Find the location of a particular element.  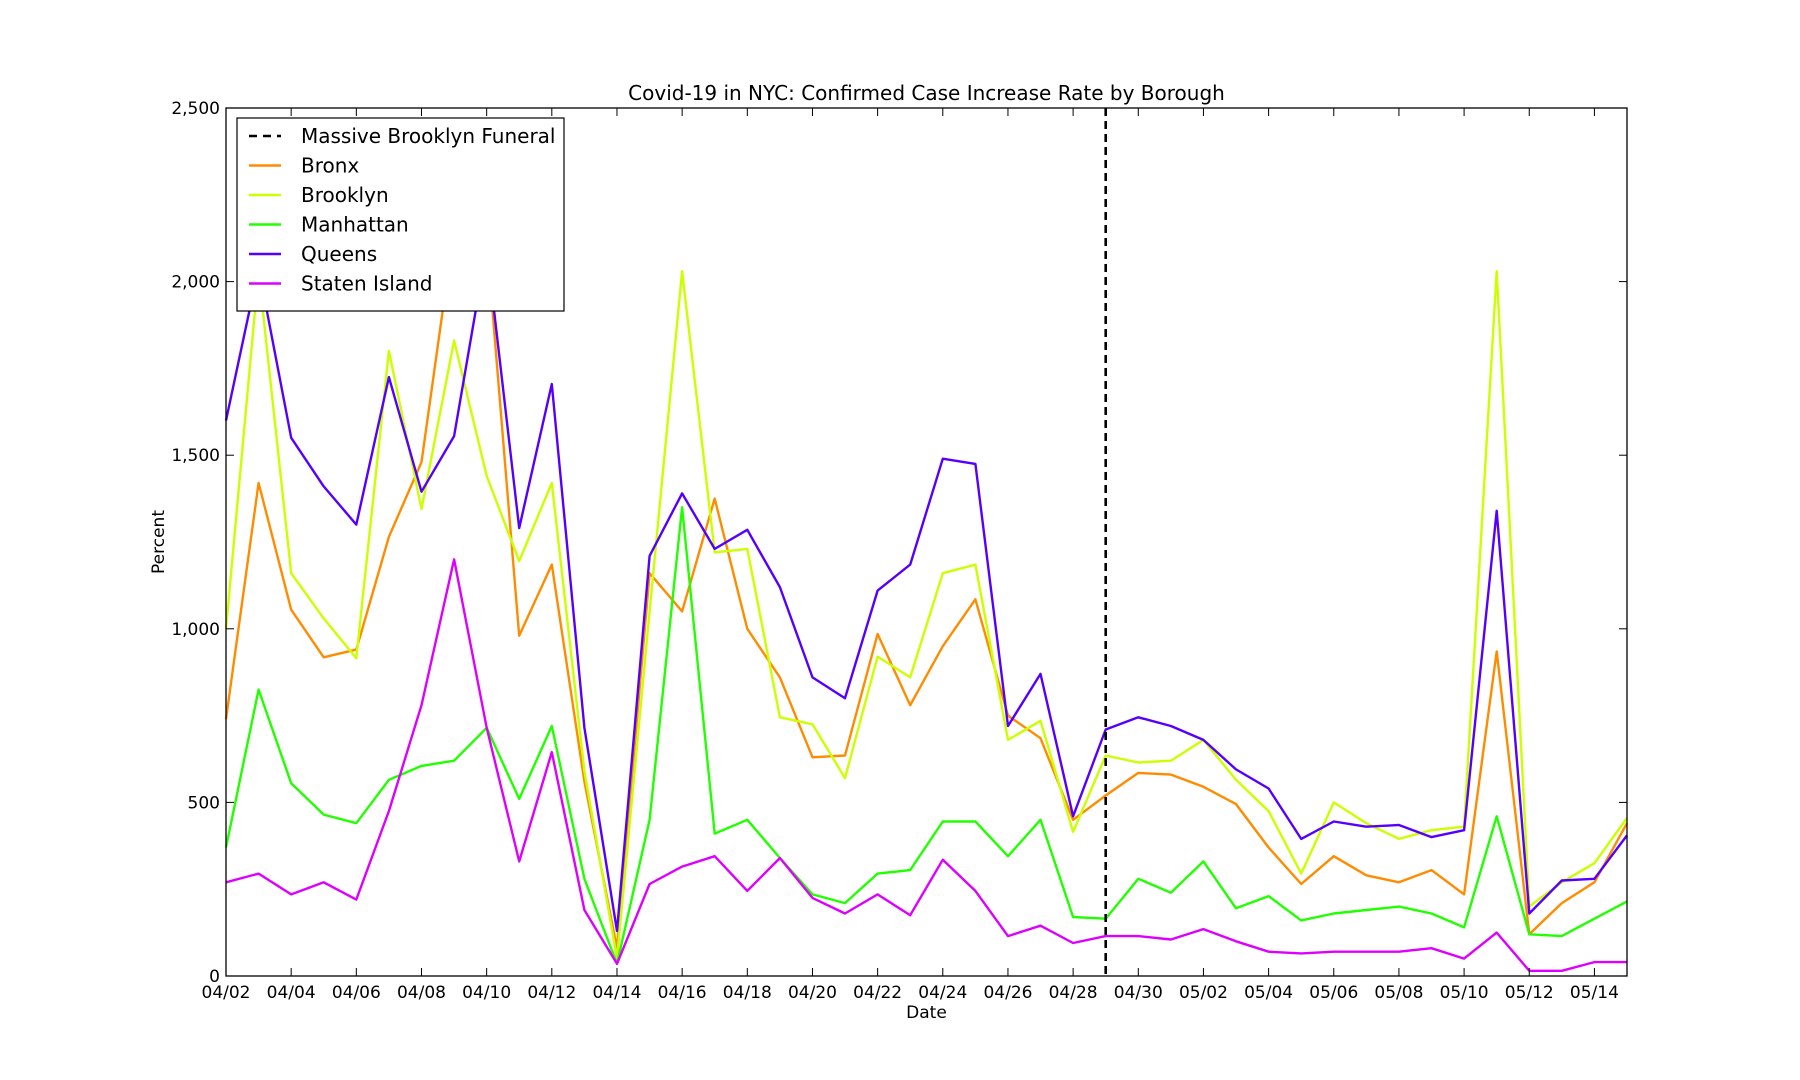

x-tick-label: 04/22 is located at coordinates (877, 993).